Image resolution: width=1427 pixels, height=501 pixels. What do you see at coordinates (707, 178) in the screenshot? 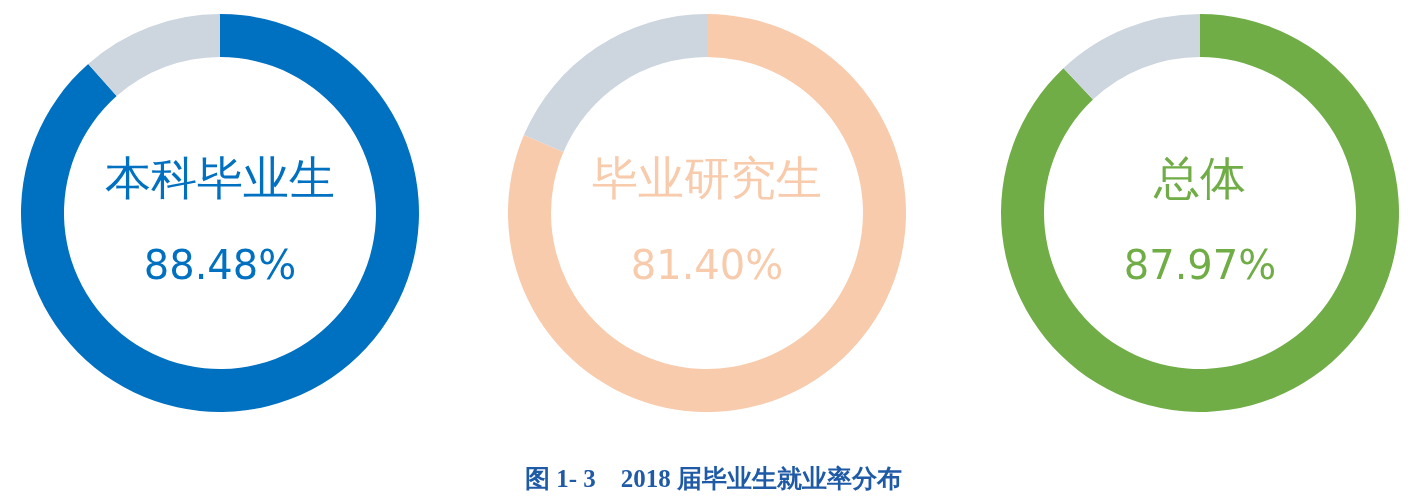
I see `text: 毕业研究生` at bounding box center [707, 178].